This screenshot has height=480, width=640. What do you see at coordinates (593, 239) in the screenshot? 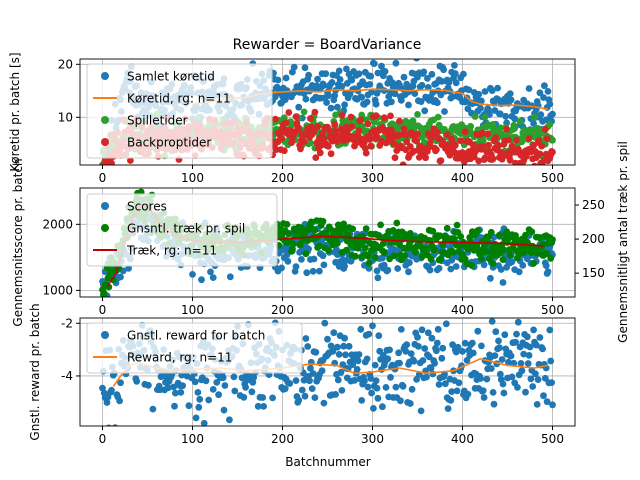
I see `right-y-tick-label: 200` at bounding box center [593, 239].